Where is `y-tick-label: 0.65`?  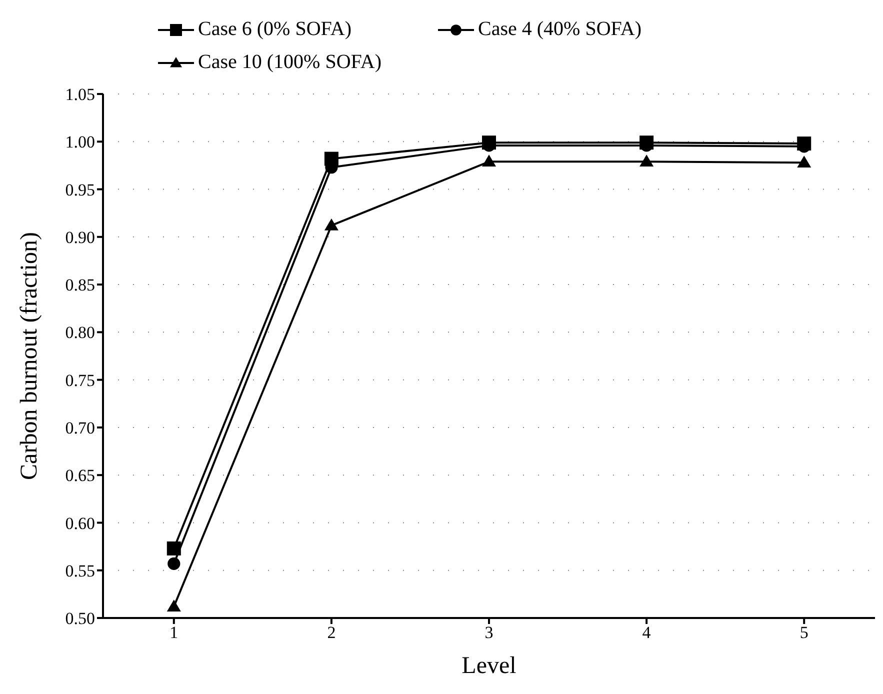 y-tick-label: 0.65 is located at coordinates (80, 476).